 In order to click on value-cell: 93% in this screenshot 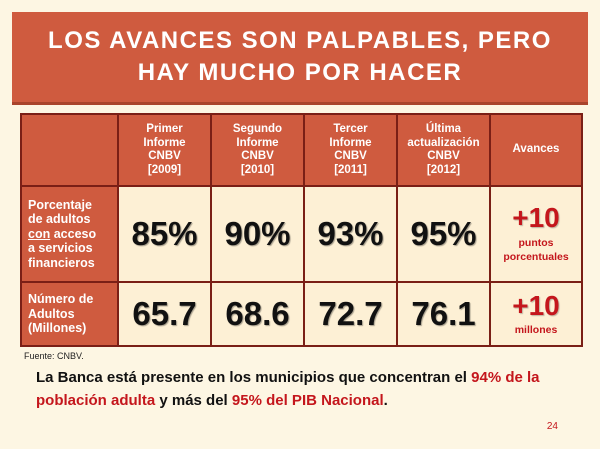, I will do `click(350, 234)`.